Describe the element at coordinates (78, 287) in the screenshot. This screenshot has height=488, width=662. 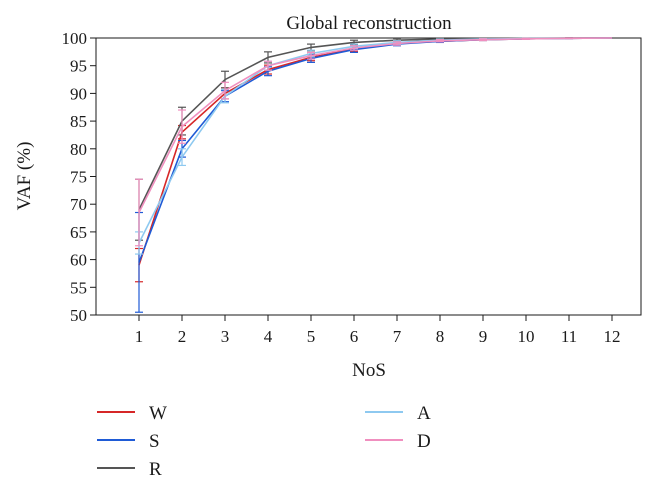
I see `y-tick-label: 55` at that location.